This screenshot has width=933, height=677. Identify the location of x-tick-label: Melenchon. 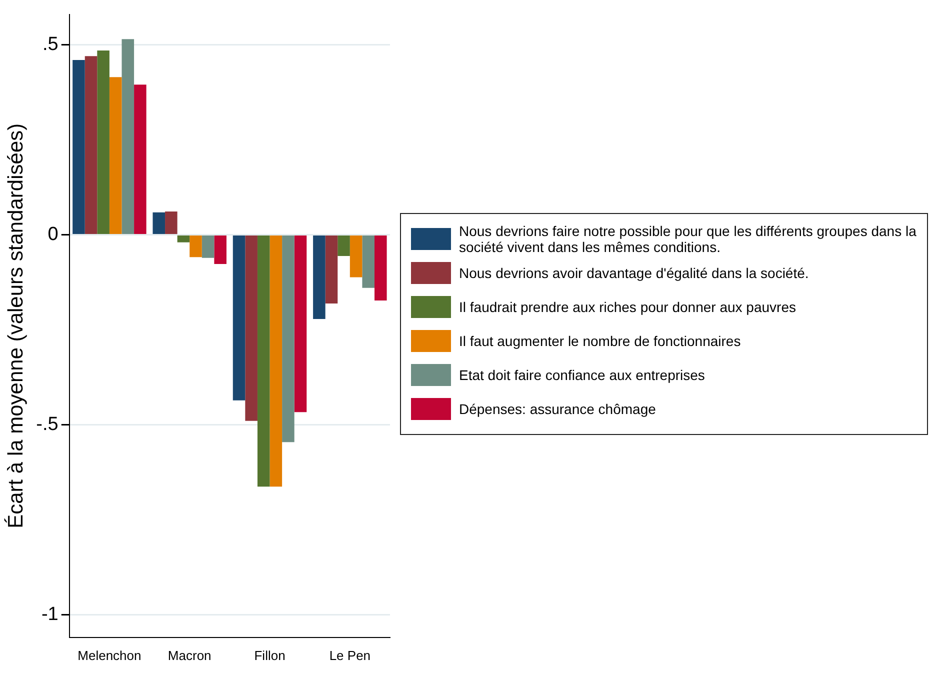
(110, 655).